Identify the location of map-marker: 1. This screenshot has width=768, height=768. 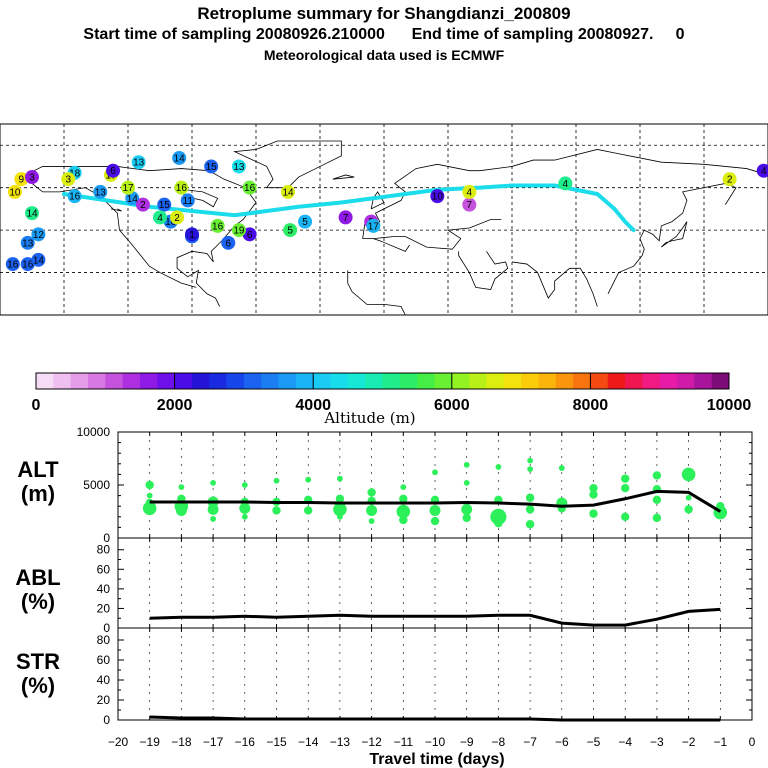
(192, 234).